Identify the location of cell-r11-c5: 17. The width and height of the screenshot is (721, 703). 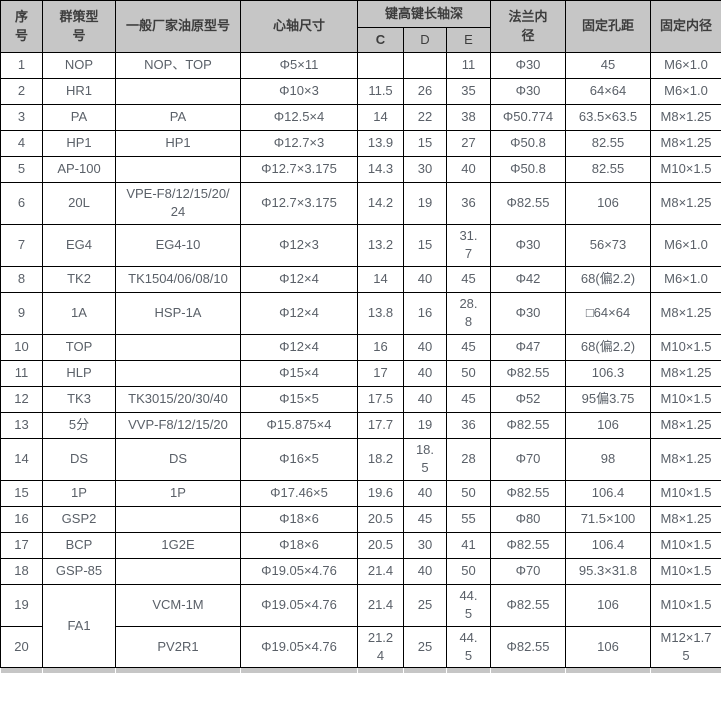
(380, 373).